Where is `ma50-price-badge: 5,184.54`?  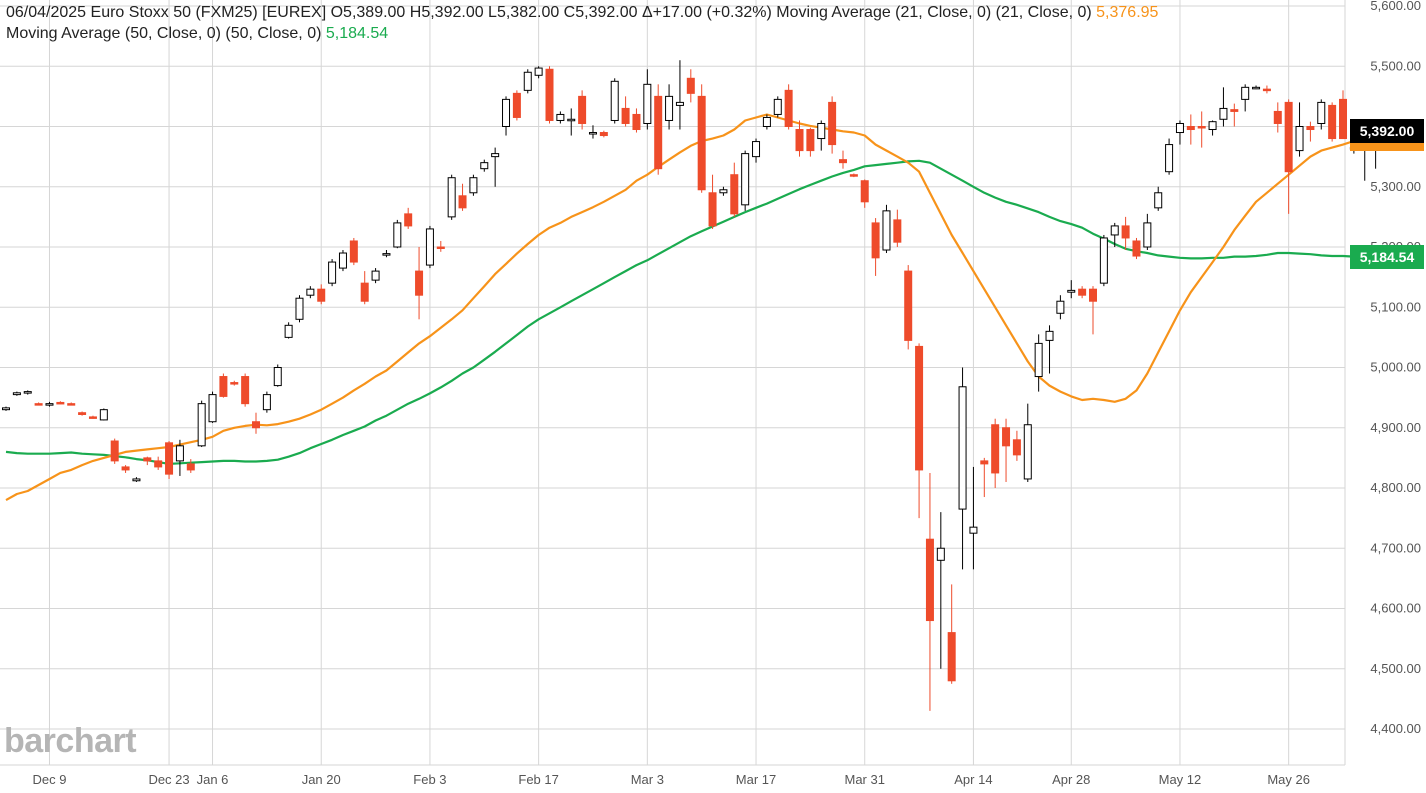
ma50-price-badge: 5,184.54 is located at coordinates (1387, 257).